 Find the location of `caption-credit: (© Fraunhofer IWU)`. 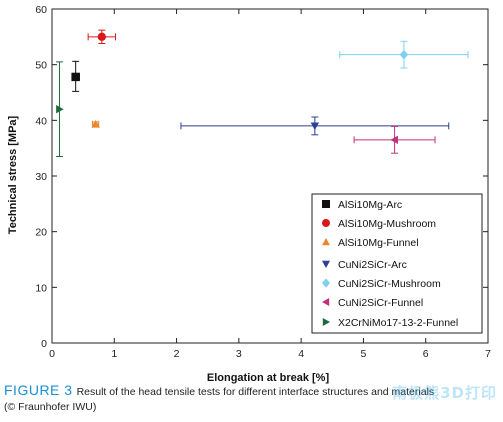

caption-credit: (© Fraunhofer IWU) is located at coordinates (50, 407).